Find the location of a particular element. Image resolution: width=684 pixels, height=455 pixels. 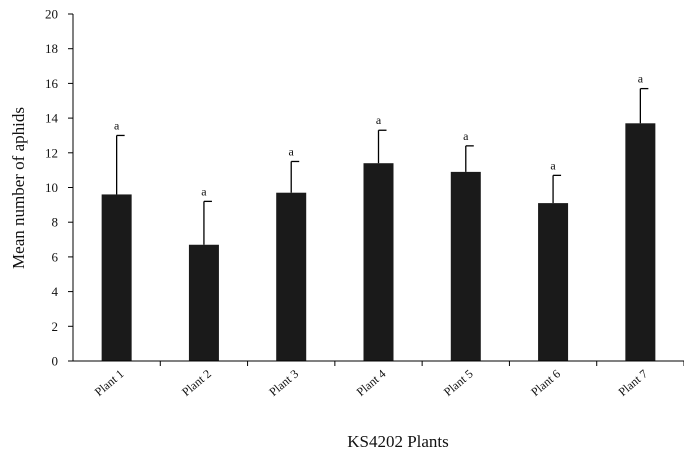

x-tick-label: Plant 6 is located at coordinates (545, 383).